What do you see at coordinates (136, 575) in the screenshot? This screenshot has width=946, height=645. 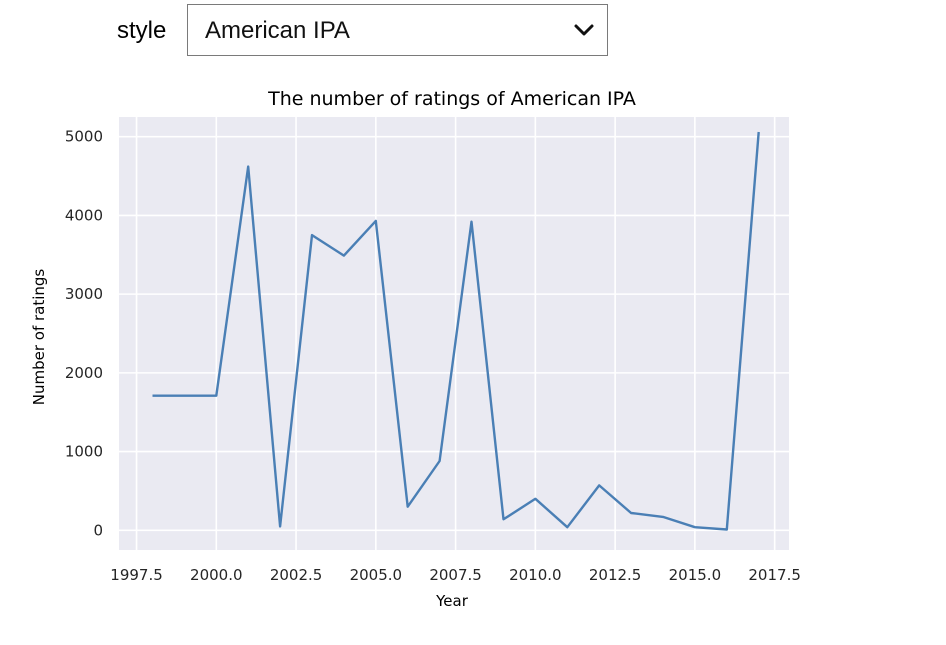 I see `x-tick-label: 1997.5` at bounding box center [136, 575].